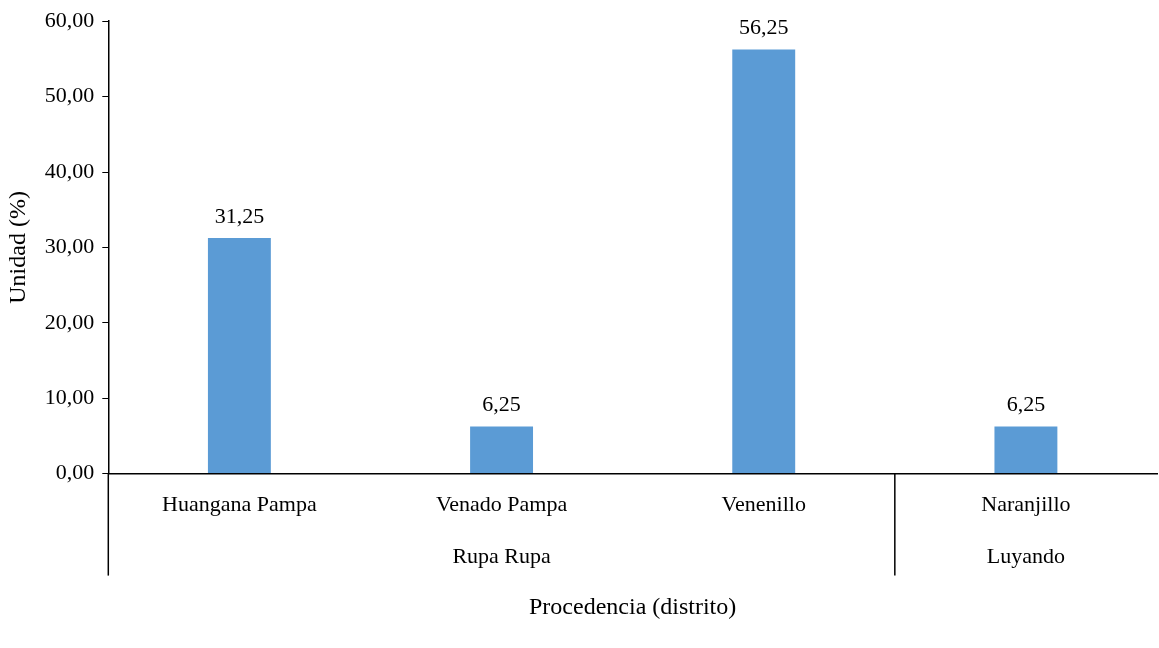 The image size is (1159, 648). I want to click on y-tick-label: 0,00, so click(75, 472).